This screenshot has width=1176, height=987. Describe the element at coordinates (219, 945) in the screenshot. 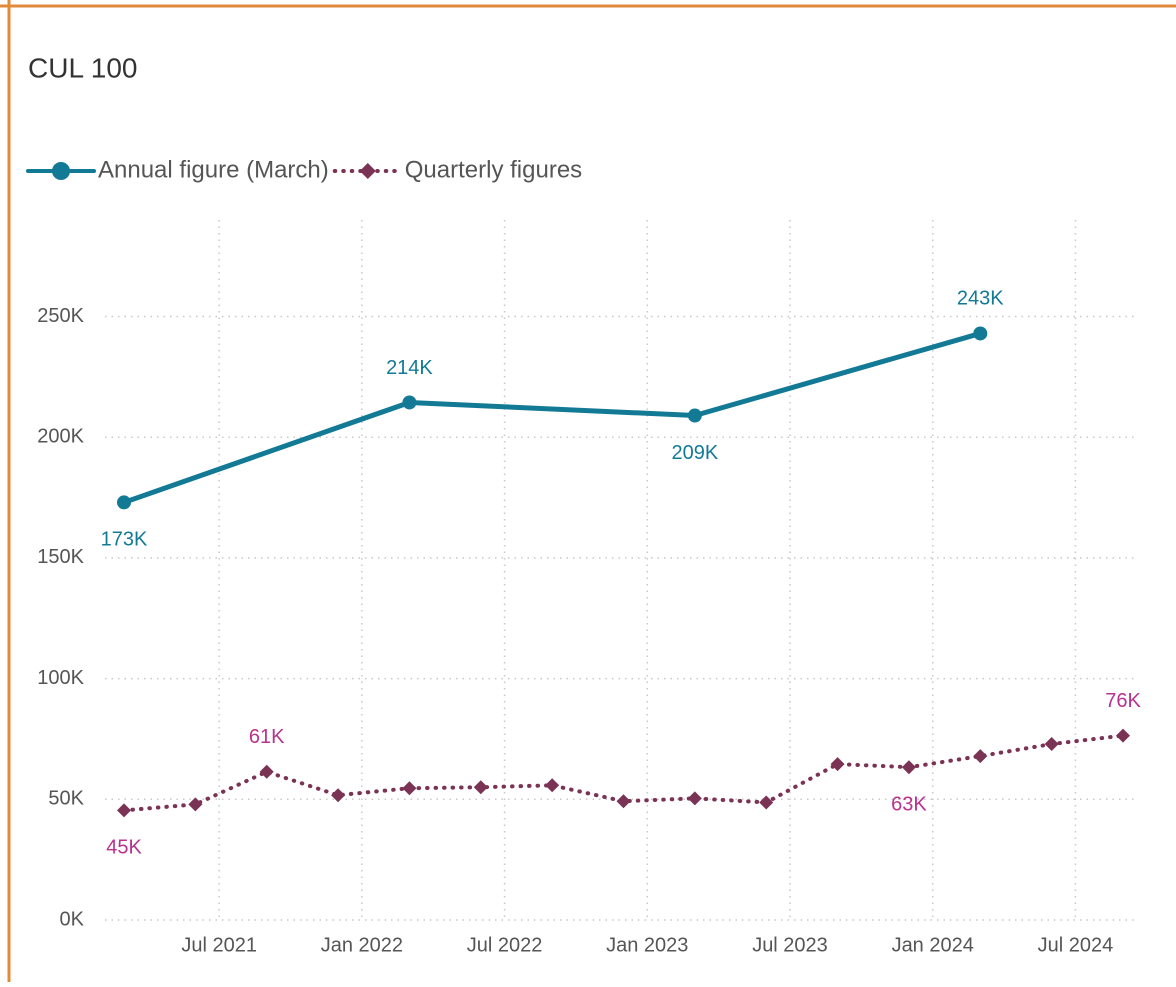

I see `x-tick-label: Jul 2021` at that location.